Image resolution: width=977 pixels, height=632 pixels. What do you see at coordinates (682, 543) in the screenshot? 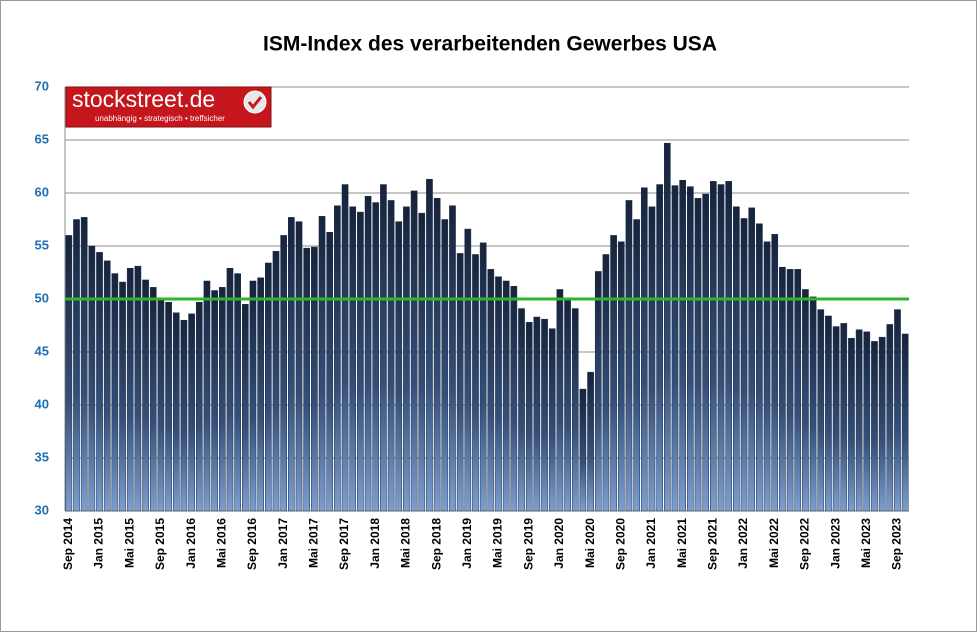
I see `x-tick-label: Mai 2021` at bounding box center [682, 543].